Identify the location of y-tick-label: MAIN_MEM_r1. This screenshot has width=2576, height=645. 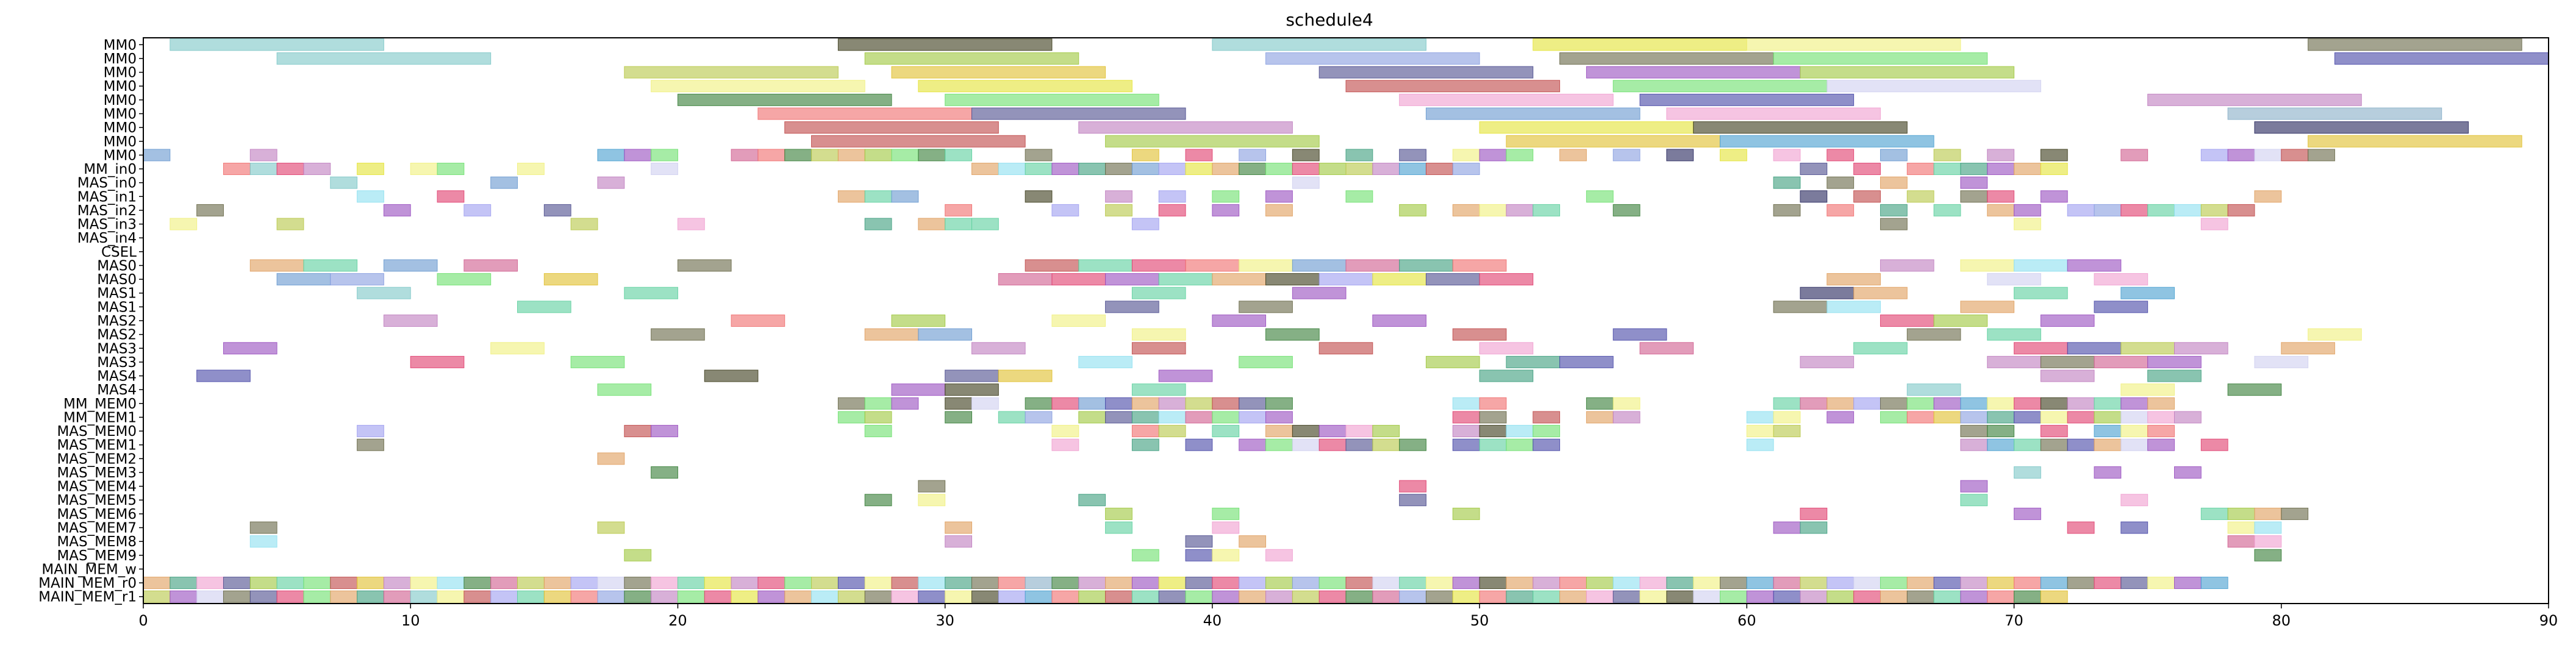
(87, 597).